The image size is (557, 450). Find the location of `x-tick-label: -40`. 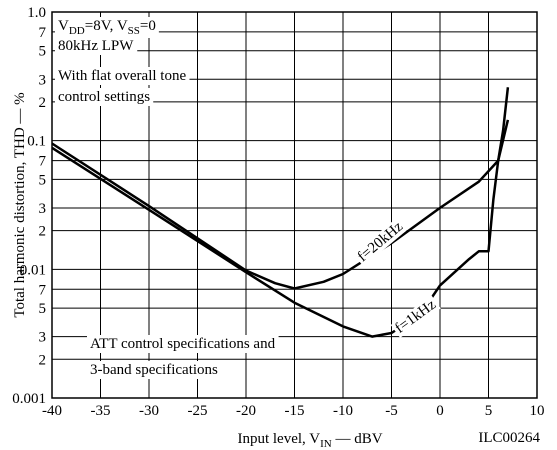

x-tick-label: -40 is located at coordinates (52, 411).